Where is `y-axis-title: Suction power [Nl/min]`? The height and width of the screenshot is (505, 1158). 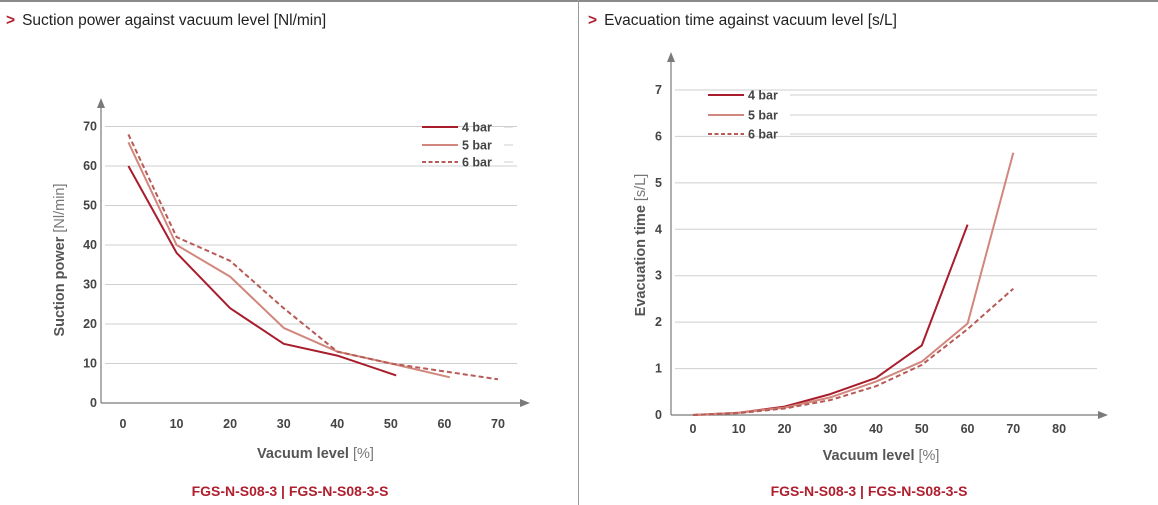 y-axis-title: Suction power [Nl/min] is located at coordinates (60, 259).